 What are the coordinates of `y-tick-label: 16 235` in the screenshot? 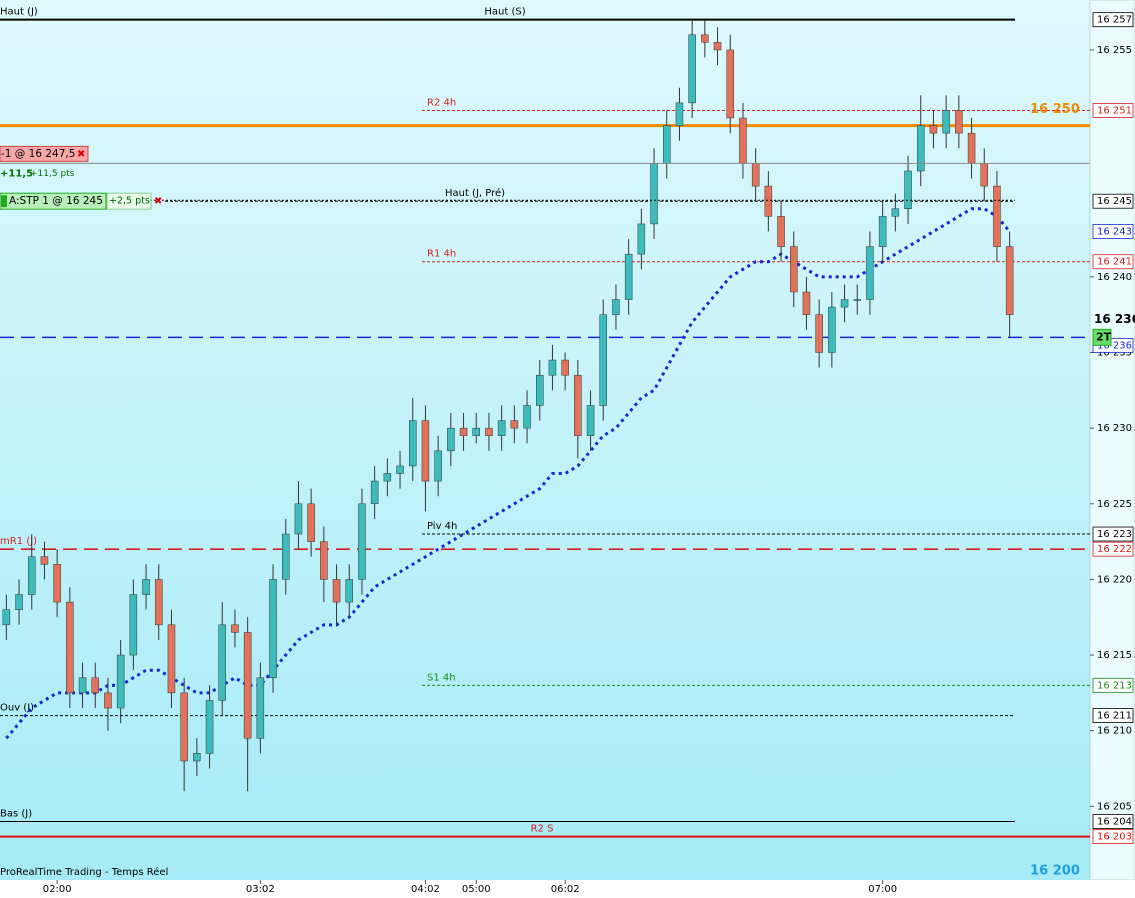 It's located at (1114, 352).